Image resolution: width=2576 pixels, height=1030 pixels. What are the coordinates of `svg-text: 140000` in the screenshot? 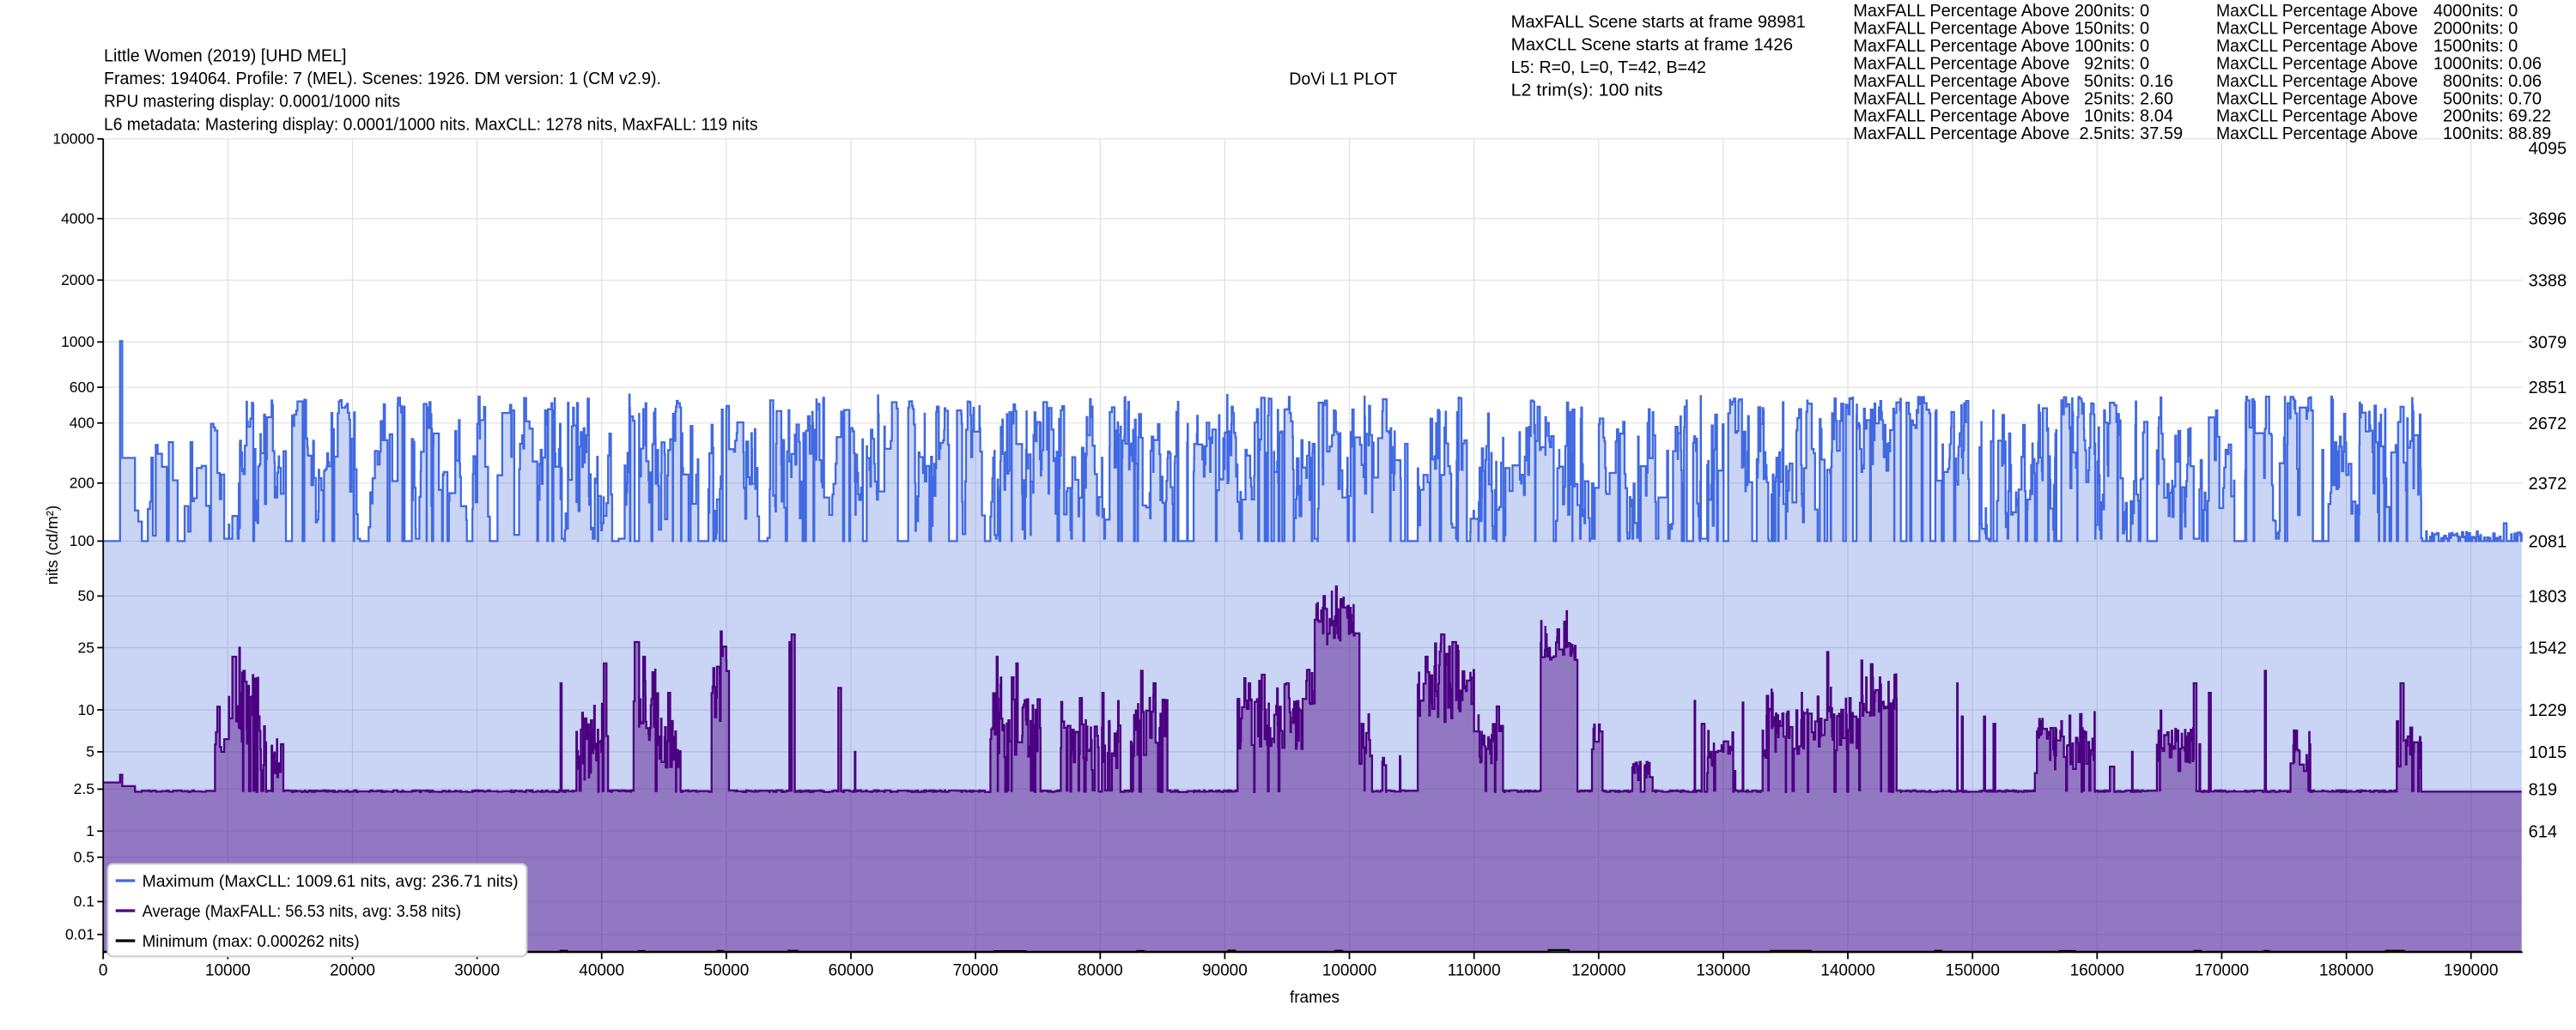 It's located at (1847, 971).